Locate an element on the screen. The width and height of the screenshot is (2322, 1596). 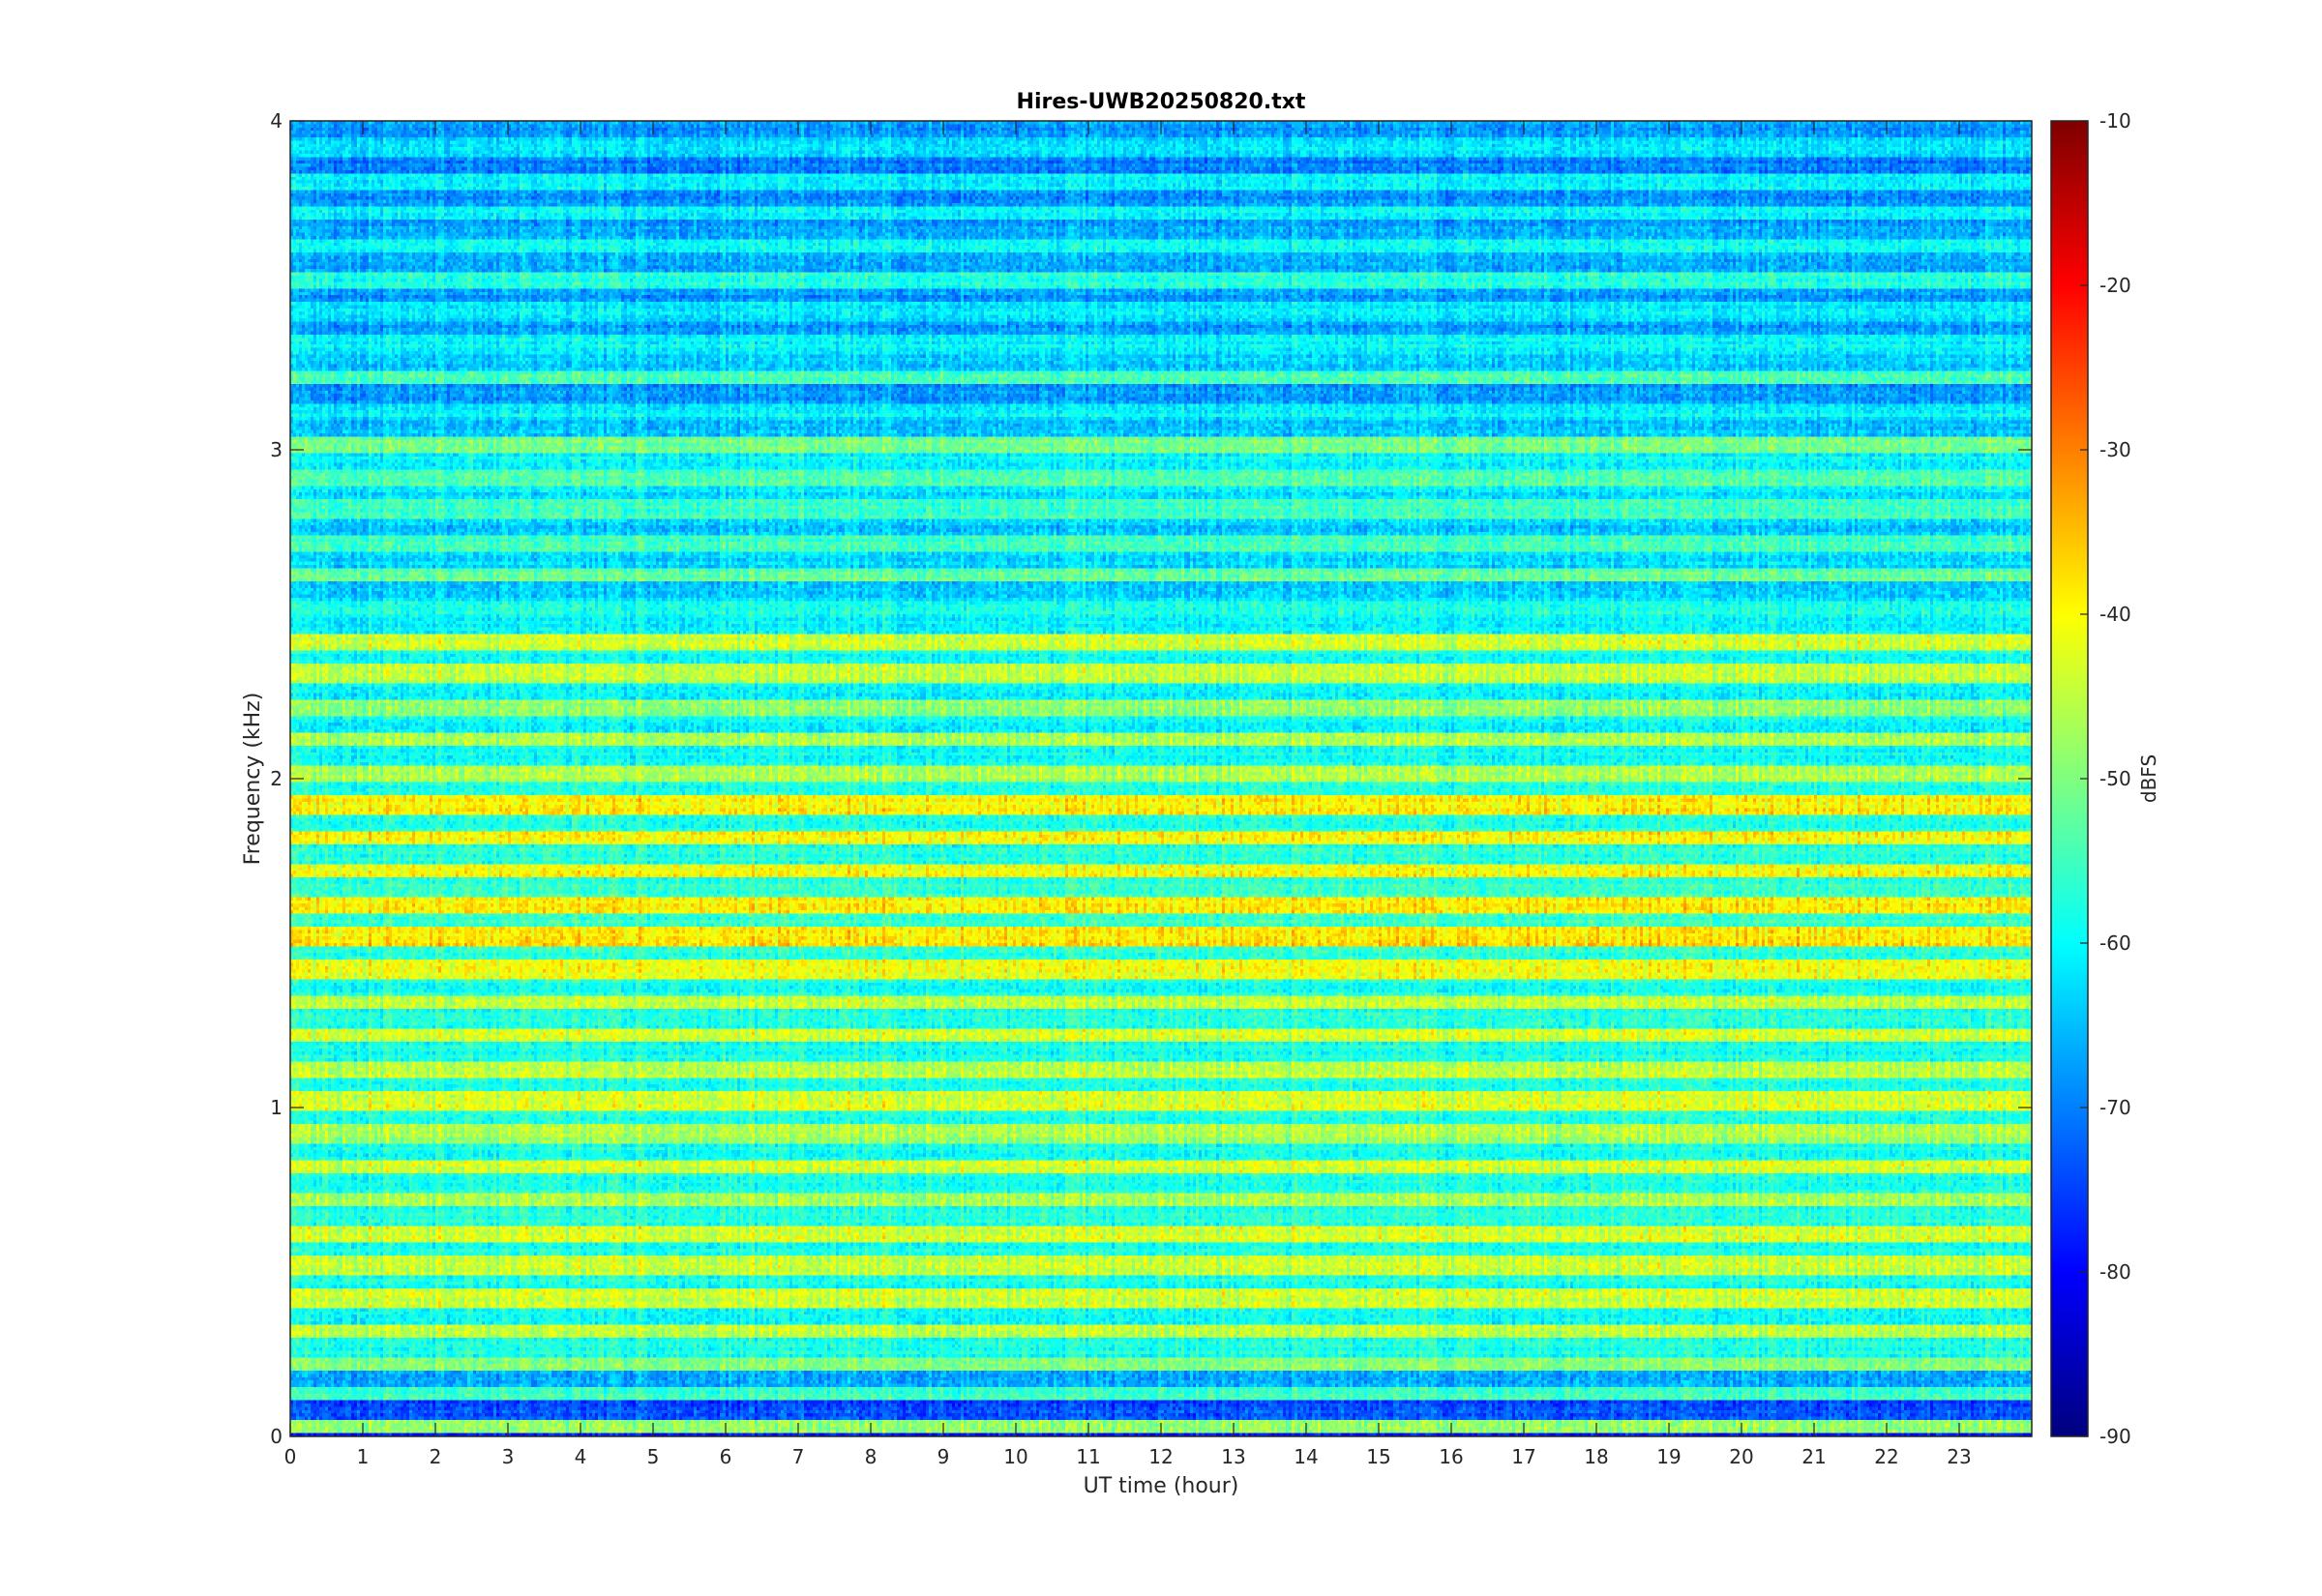
colorbar-tick-label: -60 is located at coordinates (2115, 943).